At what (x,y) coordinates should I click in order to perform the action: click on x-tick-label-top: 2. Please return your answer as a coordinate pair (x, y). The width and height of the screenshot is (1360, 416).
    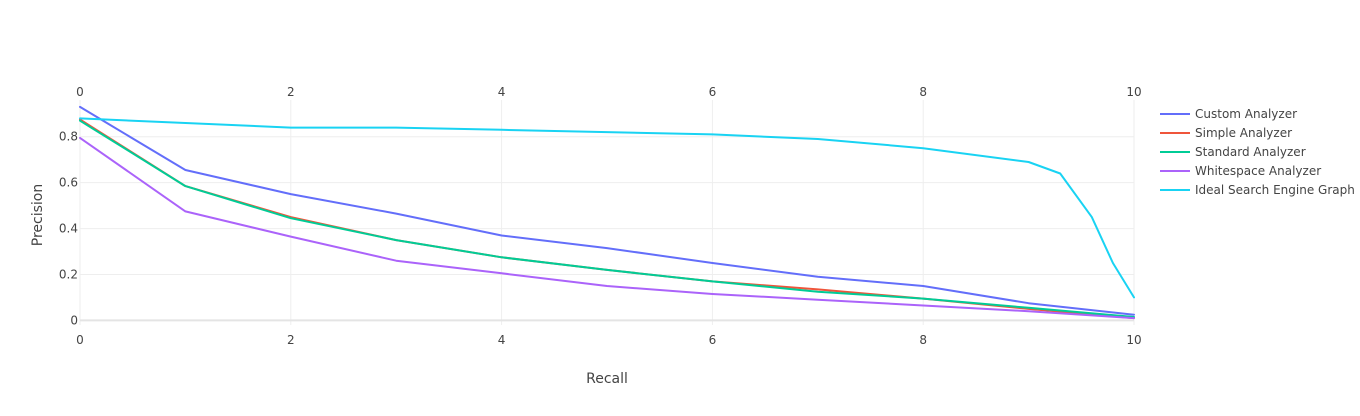
    Looking at the image, I should click on (291, 92).